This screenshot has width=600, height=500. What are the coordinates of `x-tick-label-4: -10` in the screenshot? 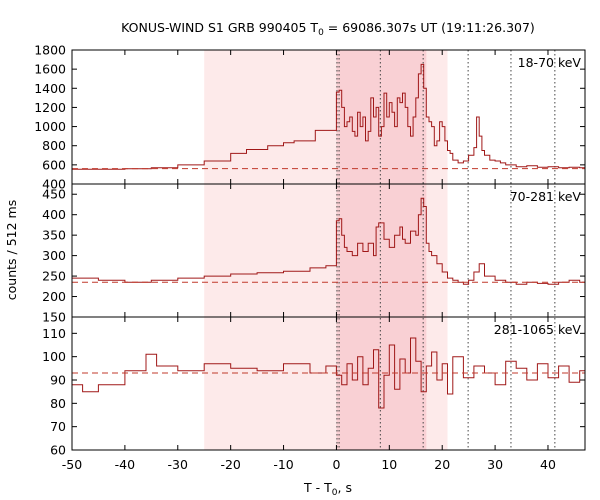 It's located at (283, 464).